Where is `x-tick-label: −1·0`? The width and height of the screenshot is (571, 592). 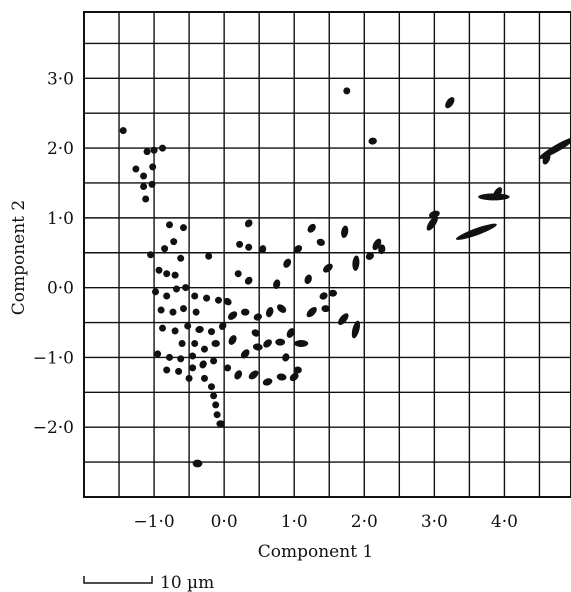 x-tick-label: −1·0 is located at coordinates (153, 522).